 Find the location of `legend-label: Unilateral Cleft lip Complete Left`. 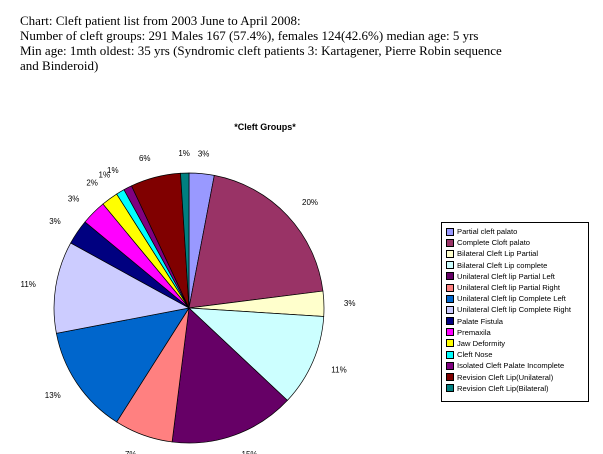

legend-label: Unilateral Cleft lip Complete Left is located at coordinates (511, 299).